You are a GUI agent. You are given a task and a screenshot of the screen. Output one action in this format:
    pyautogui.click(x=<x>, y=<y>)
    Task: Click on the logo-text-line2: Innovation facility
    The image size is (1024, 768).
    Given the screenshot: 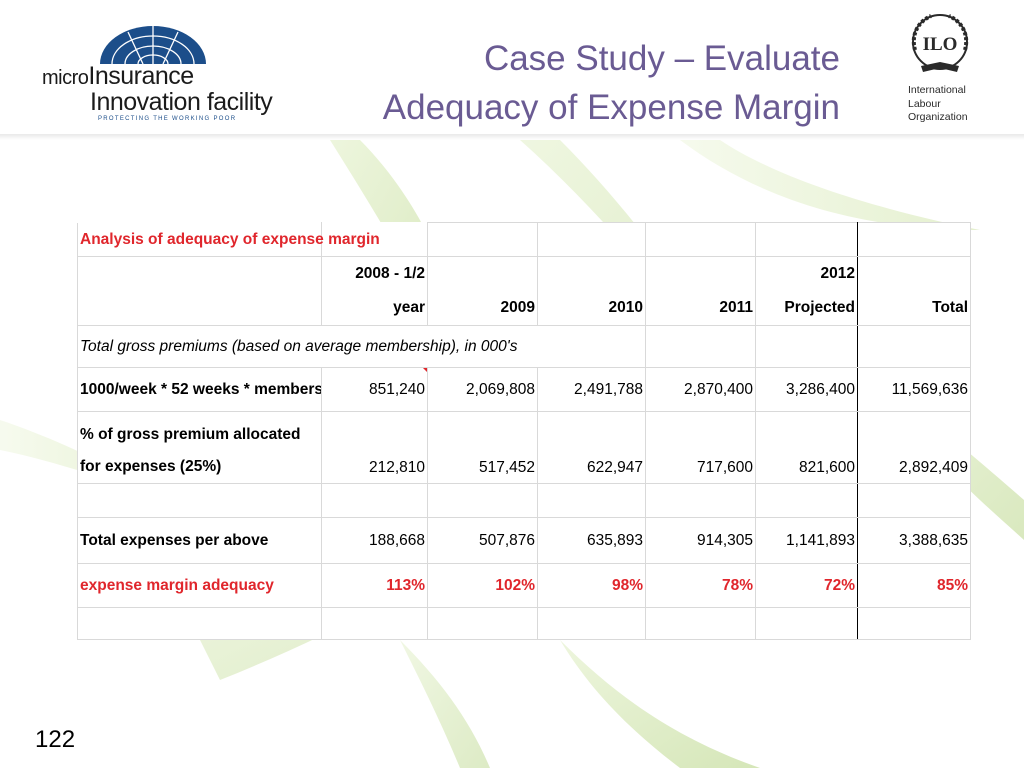 What is the action you would take?
    pyautogui.click(x=181, y=102)
    